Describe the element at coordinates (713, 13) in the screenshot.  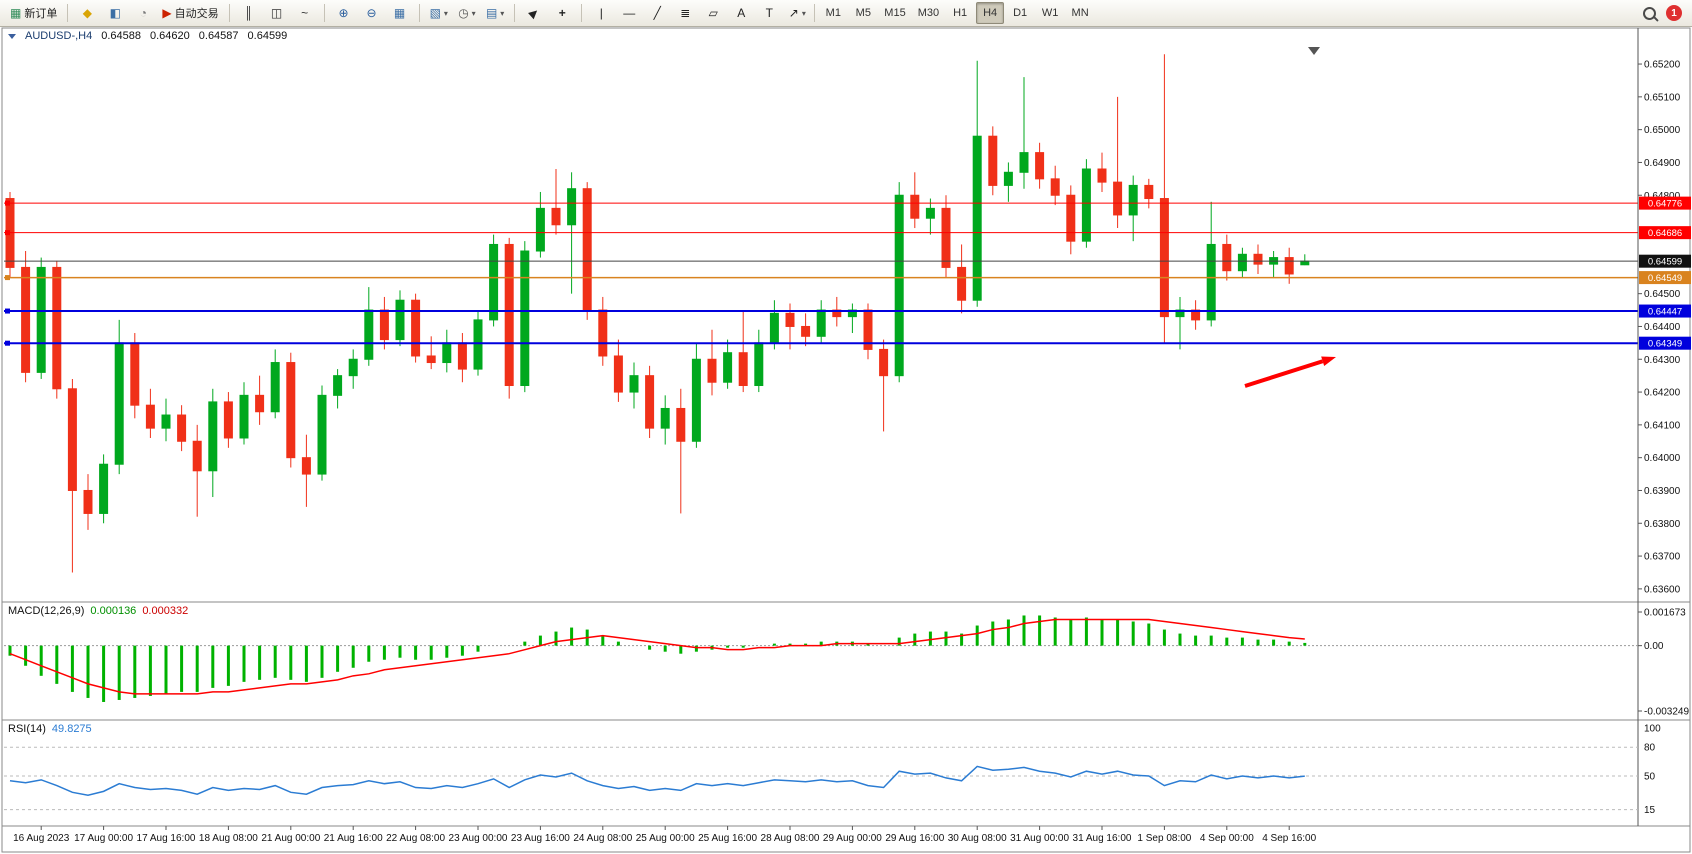
I see `shapes-button: ▱` at that location.